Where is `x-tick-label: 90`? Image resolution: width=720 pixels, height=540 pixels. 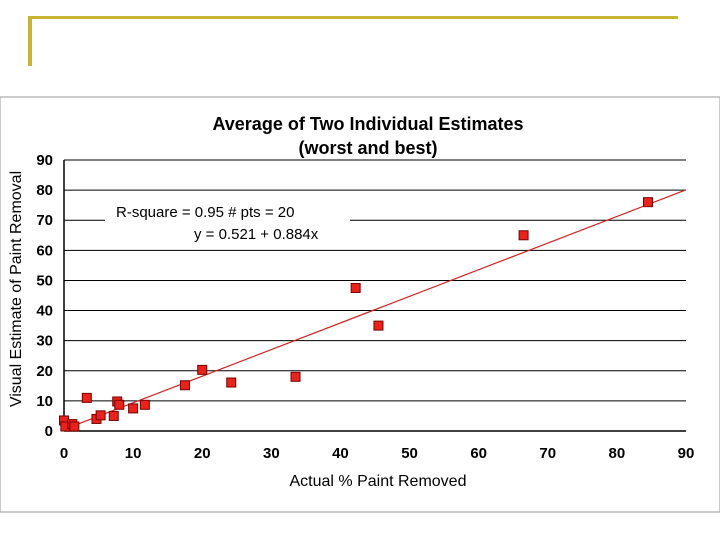
x-tick-label: 90 is located at coordinates (686, 453).